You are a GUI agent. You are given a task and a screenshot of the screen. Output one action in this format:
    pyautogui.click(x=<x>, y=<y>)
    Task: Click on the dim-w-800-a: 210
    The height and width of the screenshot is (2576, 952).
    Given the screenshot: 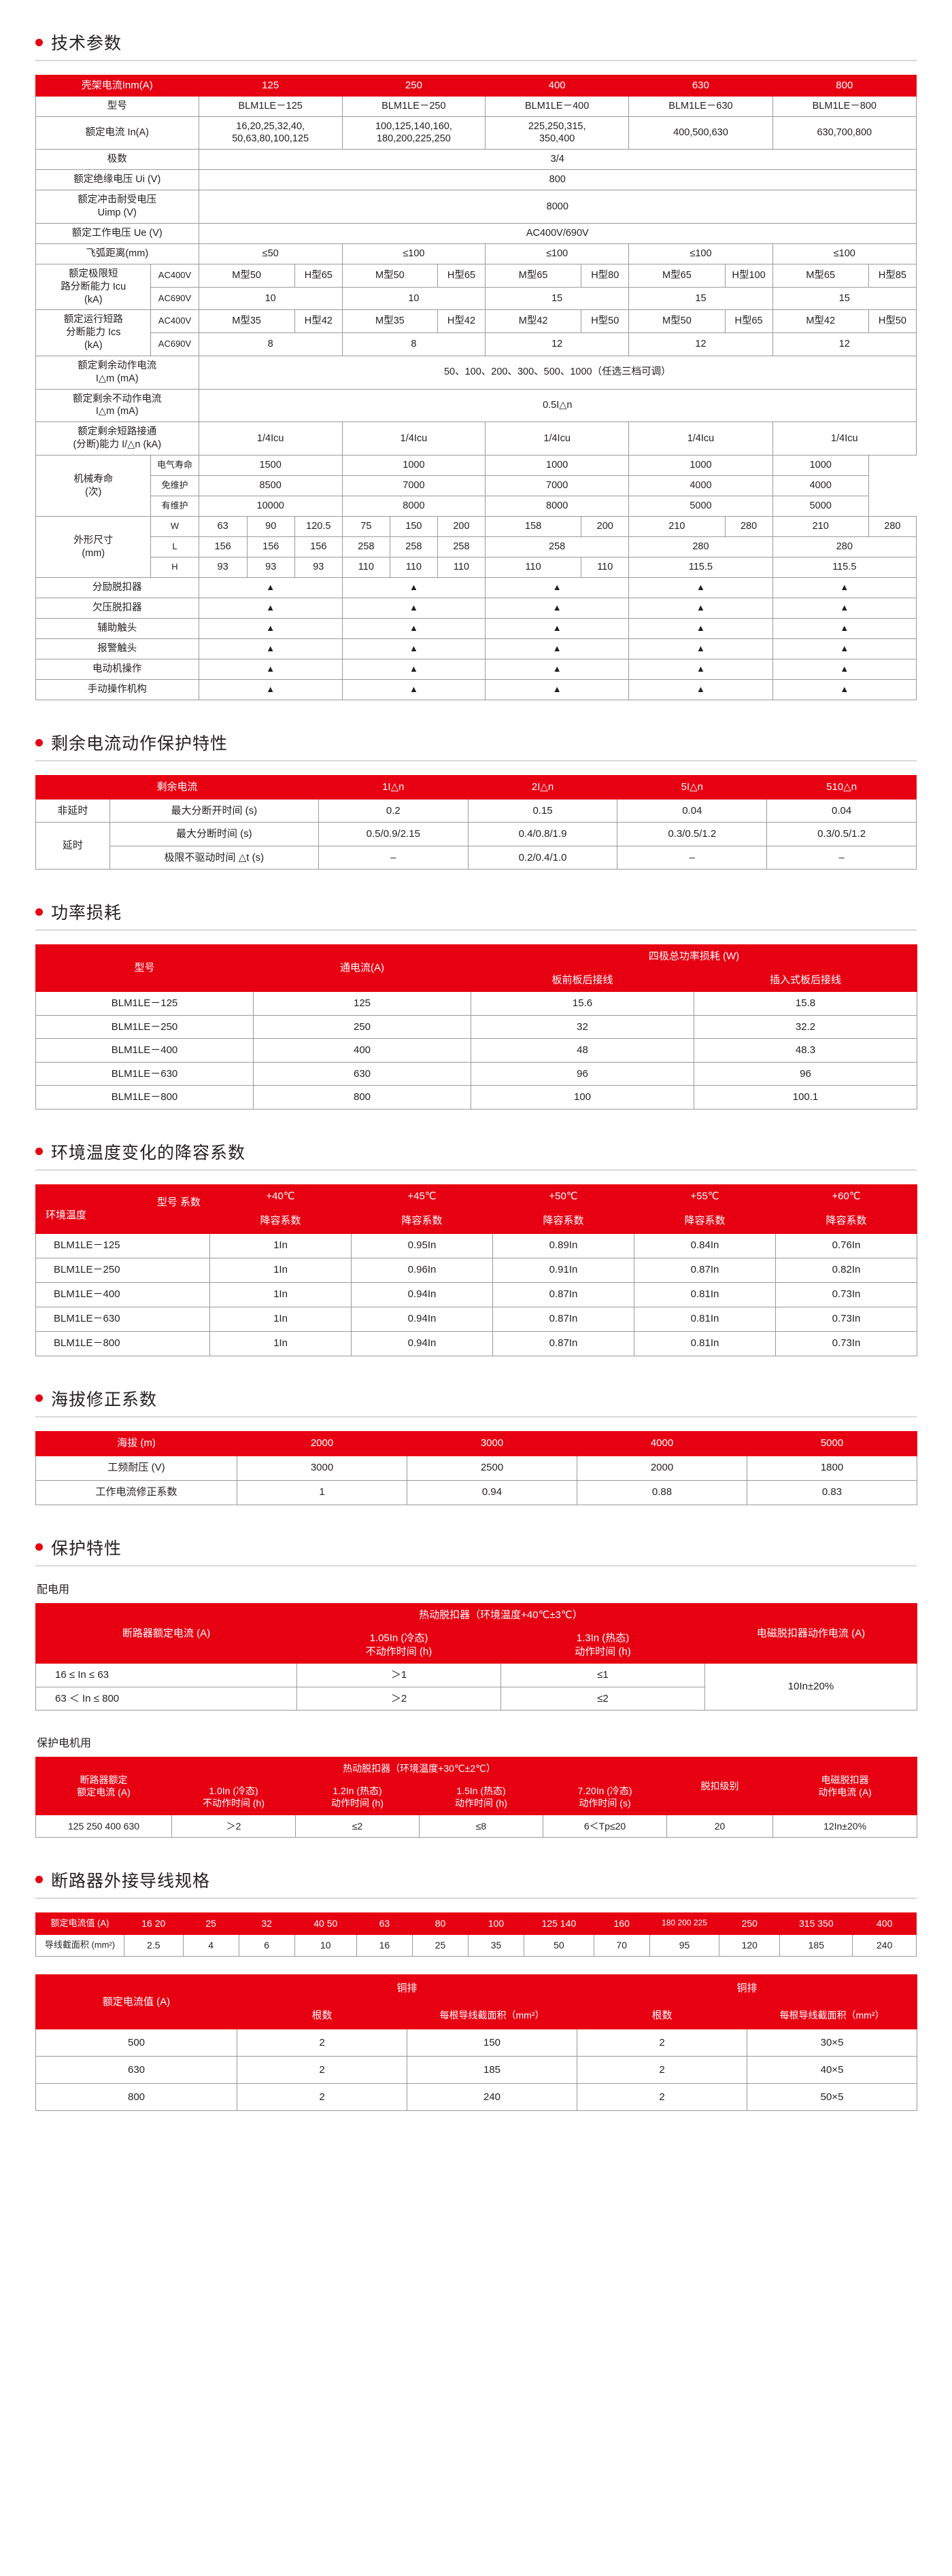 What is the action you would take?
    pyautogui.click(x=821, y=526)
    